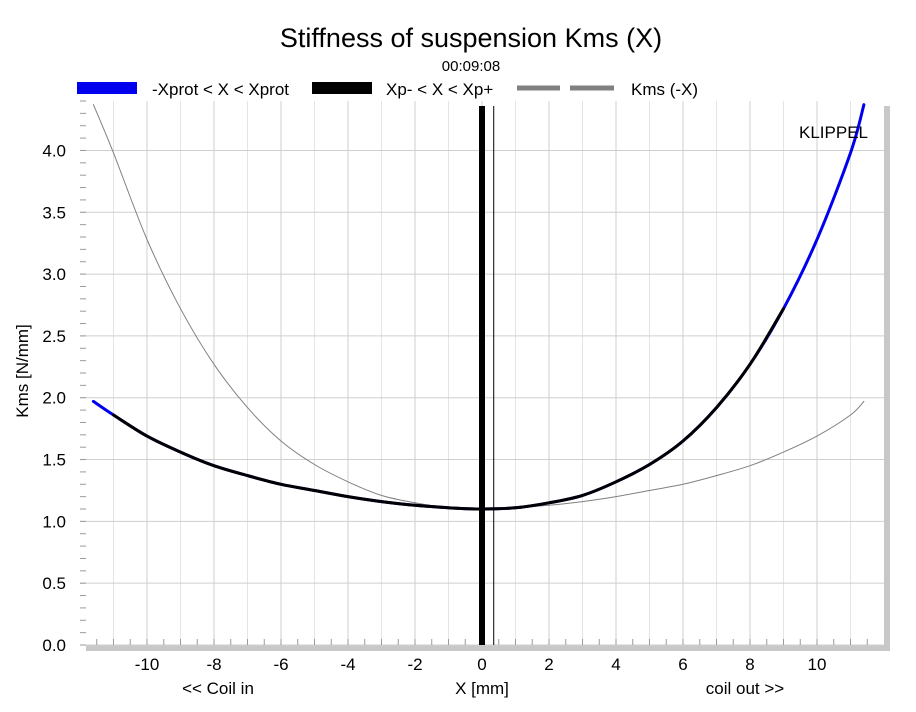  I want to click on x-tick-label: -10, so click(147, 664).